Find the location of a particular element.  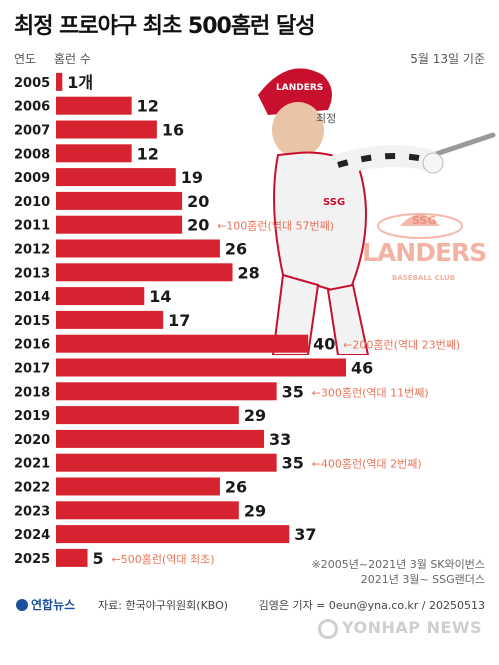

team-note-2: 2021년 3월~ SSG랜더스 is located at coordinates (422, 579).